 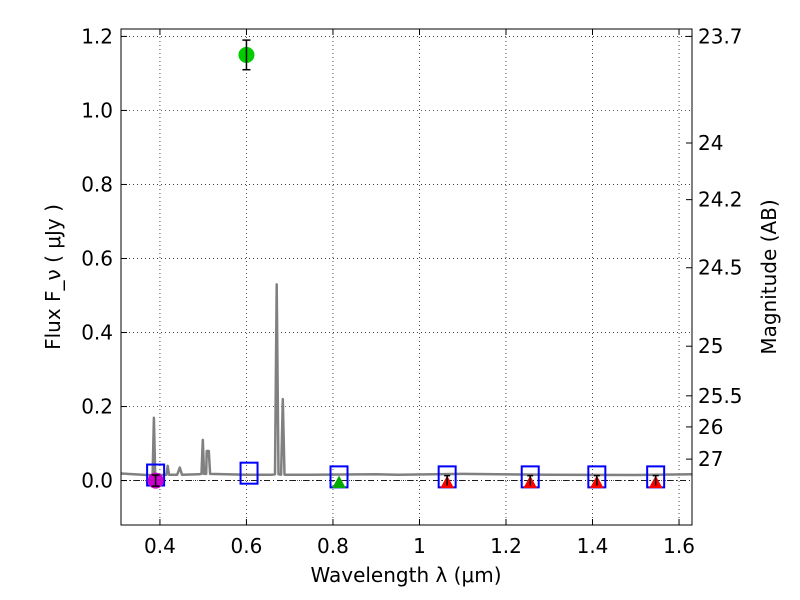 I want to click on right-tick-label: 23.7, so click(x=720, y=36).